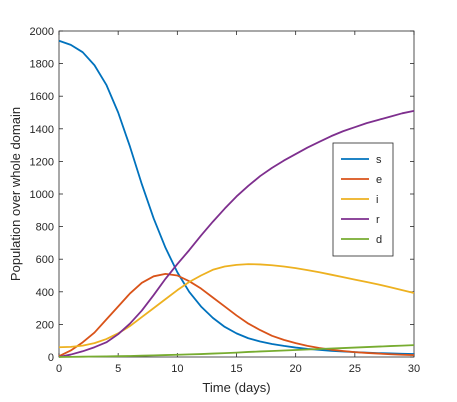  Describe the element at coordinates (378, 220) in the screenshot. I see `legend-label-r: r` at that location.